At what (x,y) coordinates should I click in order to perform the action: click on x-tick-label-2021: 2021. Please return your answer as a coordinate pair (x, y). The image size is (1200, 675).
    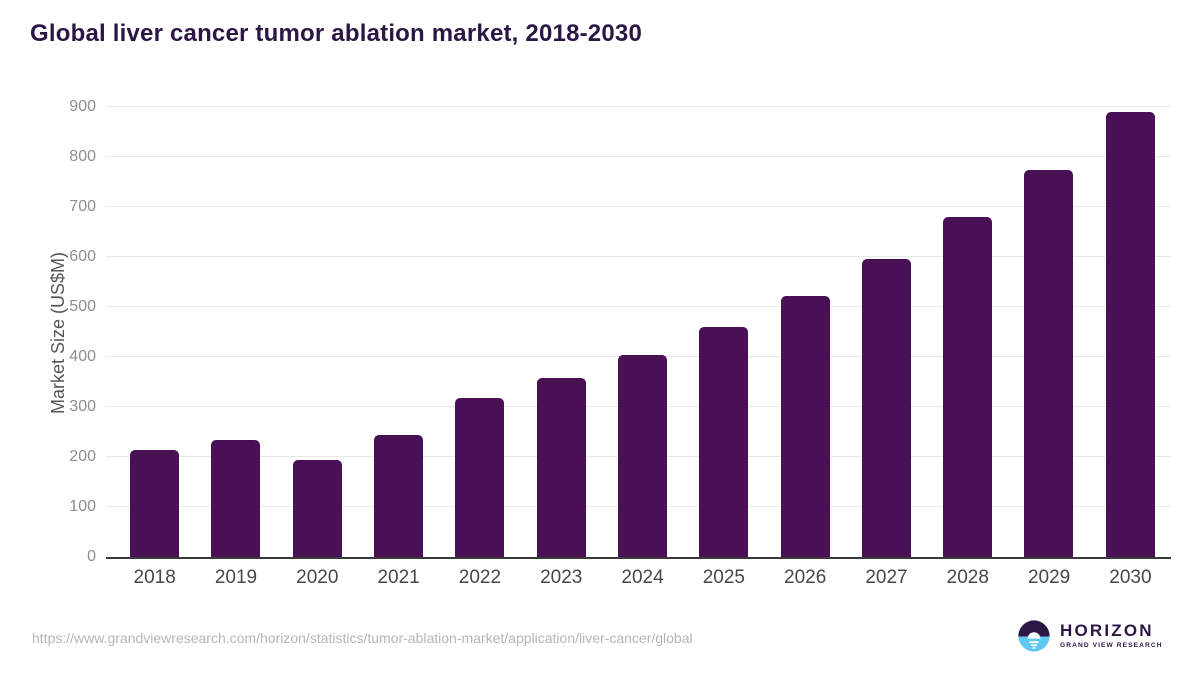
    Looking at the image, I should click on (398, 577).